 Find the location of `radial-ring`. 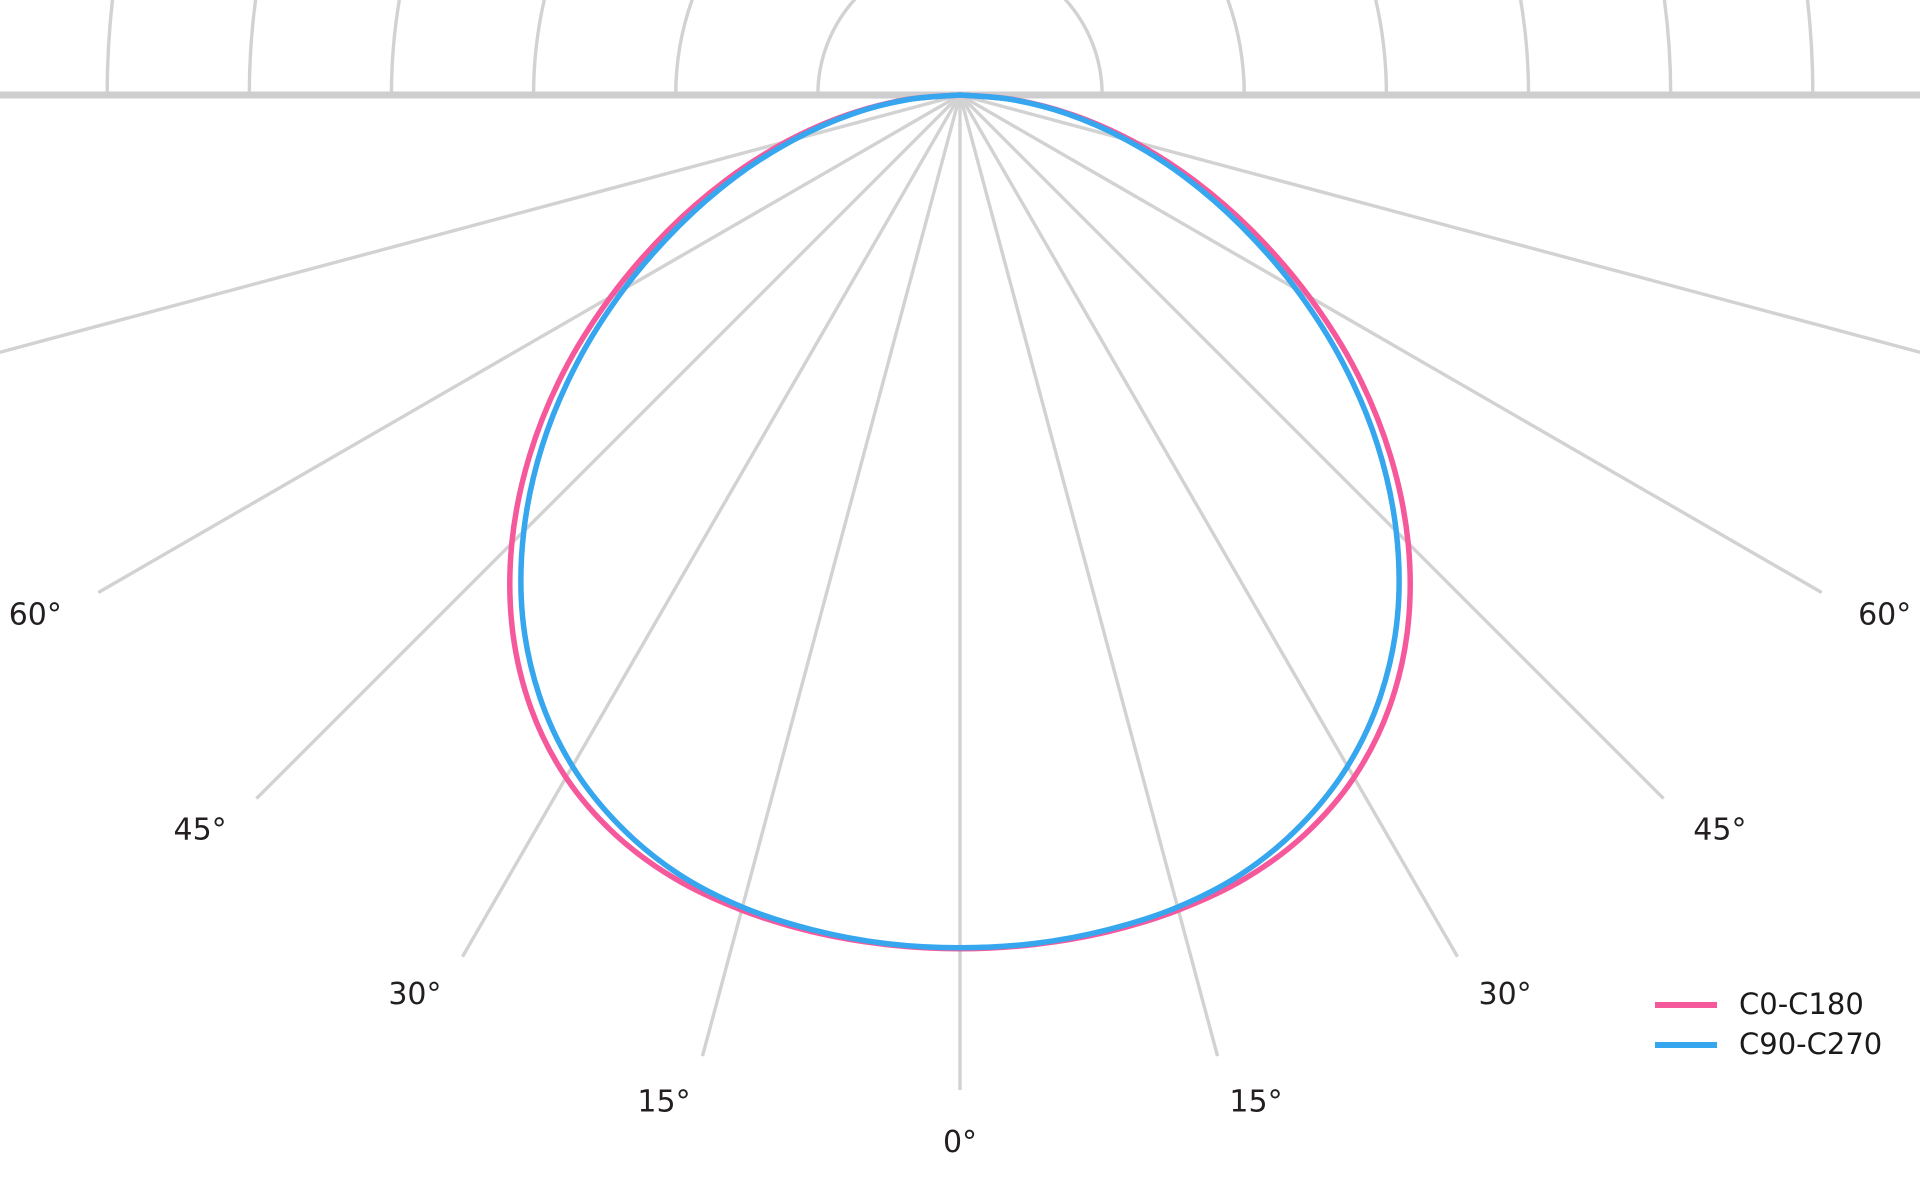

radial-ring is located at coordinates (960, 48).